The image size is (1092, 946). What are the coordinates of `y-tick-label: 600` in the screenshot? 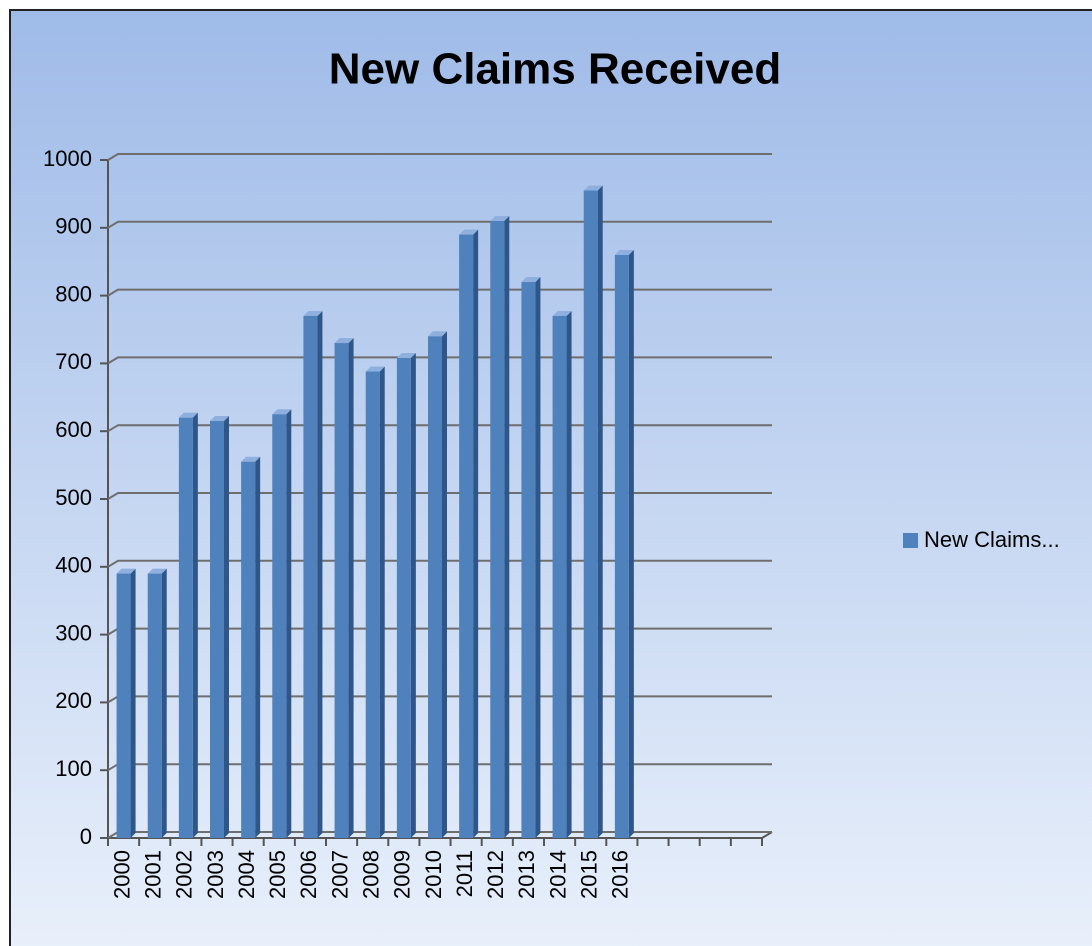 It's located at (73, 429).